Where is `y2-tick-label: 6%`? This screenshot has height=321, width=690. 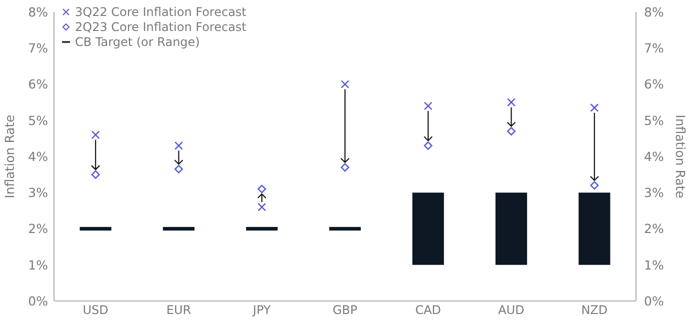 y2-tick-label: 6% is located at coordinates (654, 84).